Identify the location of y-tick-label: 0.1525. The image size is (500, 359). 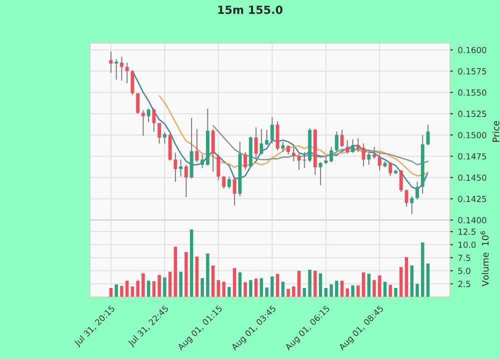
(472, 113).